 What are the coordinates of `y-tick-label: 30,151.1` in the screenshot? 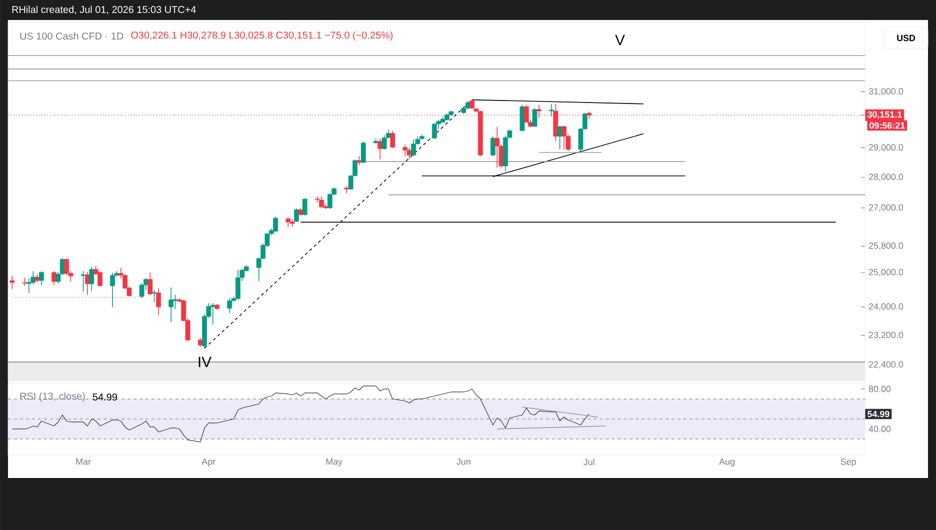 It's located at (884, 115).